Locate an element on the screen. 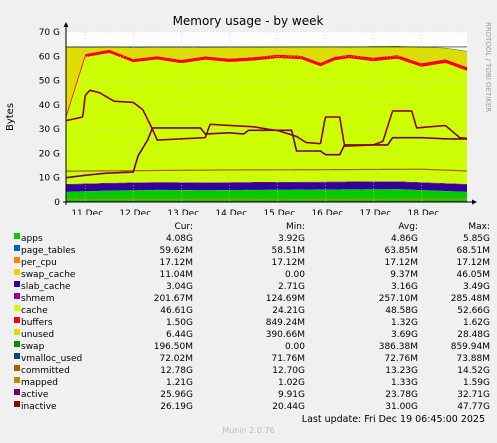 Image resolution: width=497 pixels, height=443 pixels. legend-min-value: 1.02G is located at coordinates (291, 383).